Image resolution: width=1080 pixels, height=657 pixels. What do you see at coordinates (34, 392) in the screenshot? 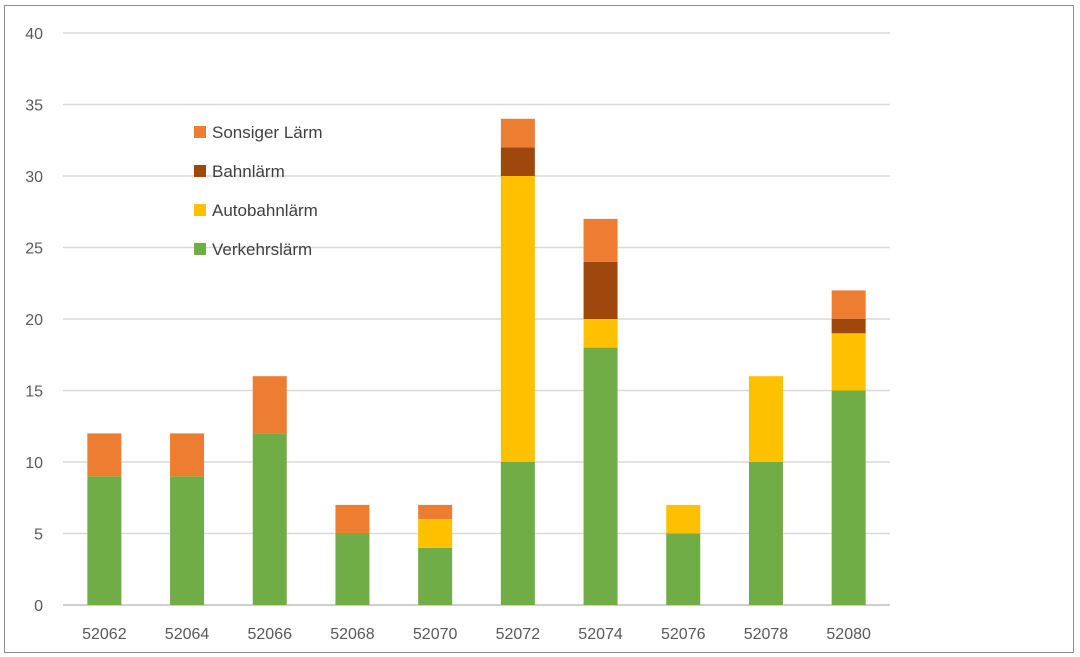
I see `y-tick-label: 15` at bounding box center [34, 392].